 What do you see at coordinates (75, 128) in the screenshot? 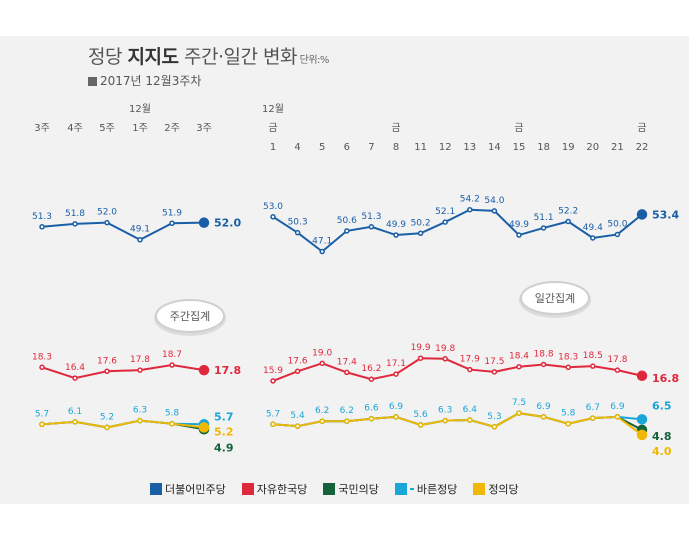
I see `weekly-tick-label: 4주` at bounding box center [75, 128].